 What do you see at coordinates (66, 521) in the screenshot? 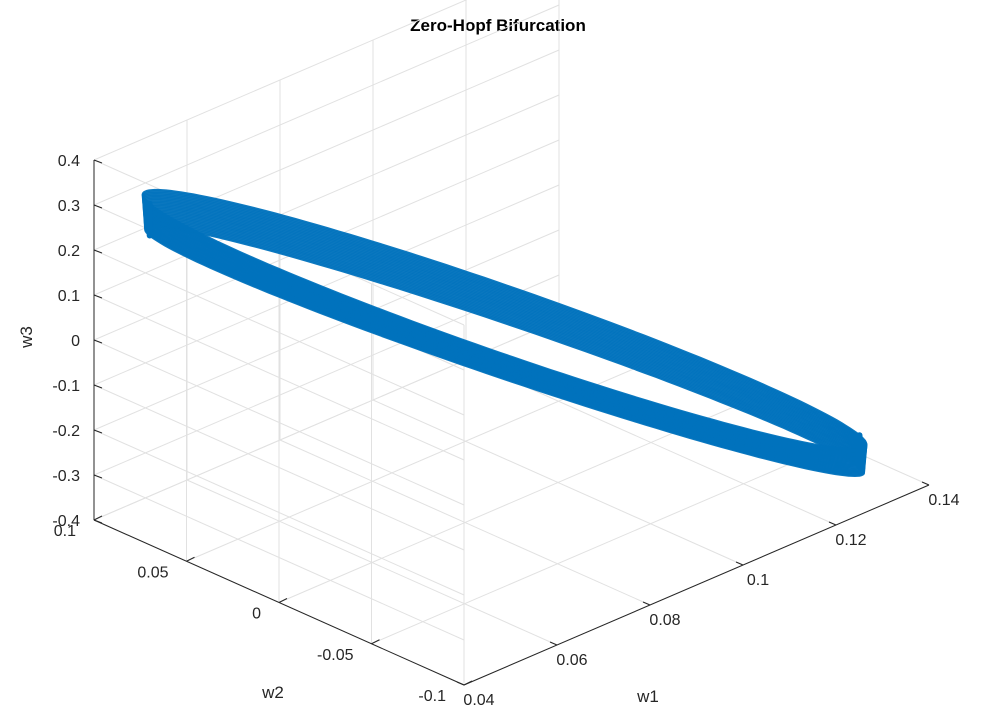
I see `w3-tick-label: -0.4` at bounding box center [66, 521].